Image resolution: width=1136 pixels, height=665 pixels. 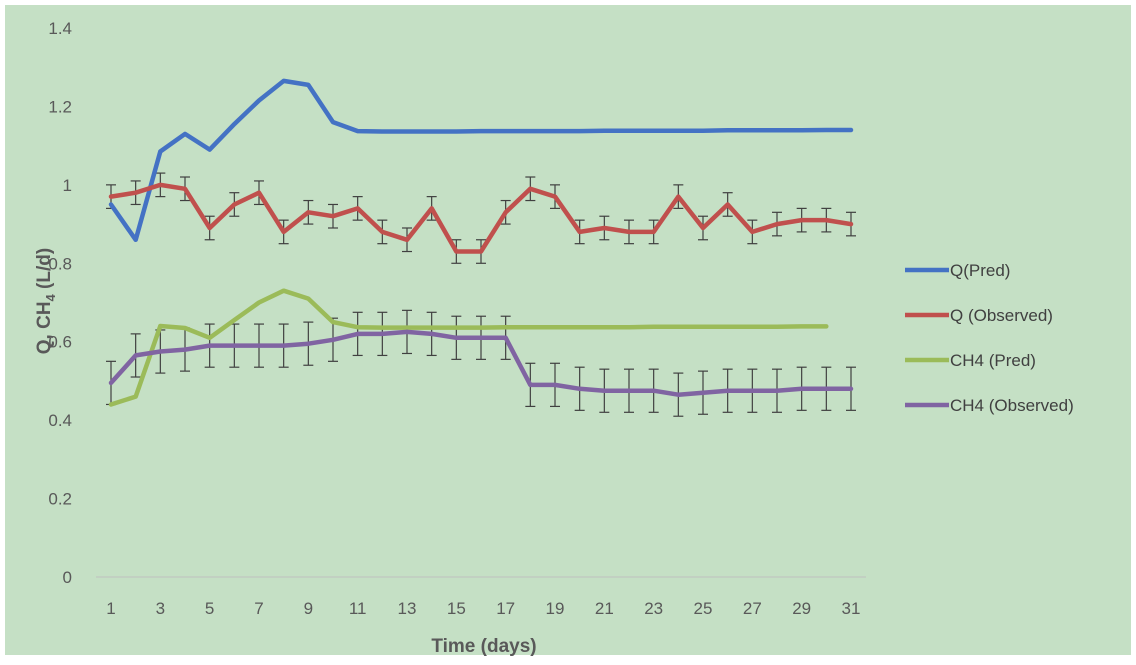 I want to click on x-tick-label: 15, so click(x=456, y=608).